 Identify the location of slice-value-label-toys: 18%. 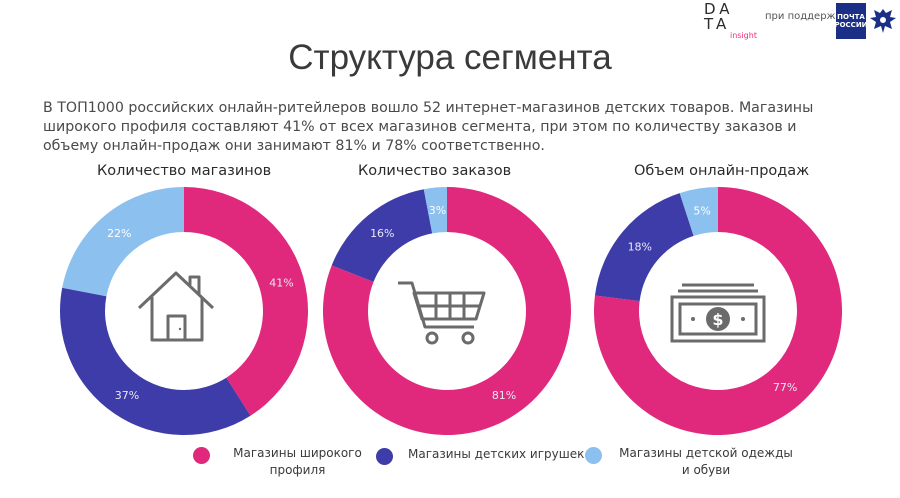
(640, 246).